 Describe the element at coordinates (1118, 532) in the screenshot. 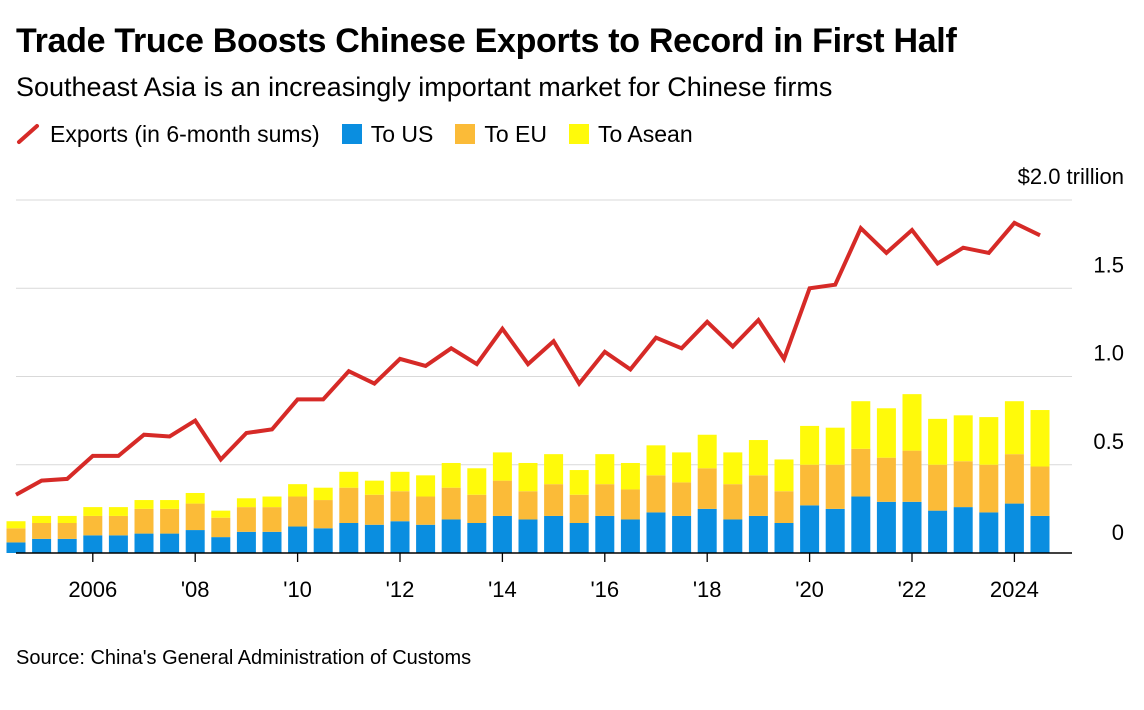

I see `y-tick-label: 0` at that location.